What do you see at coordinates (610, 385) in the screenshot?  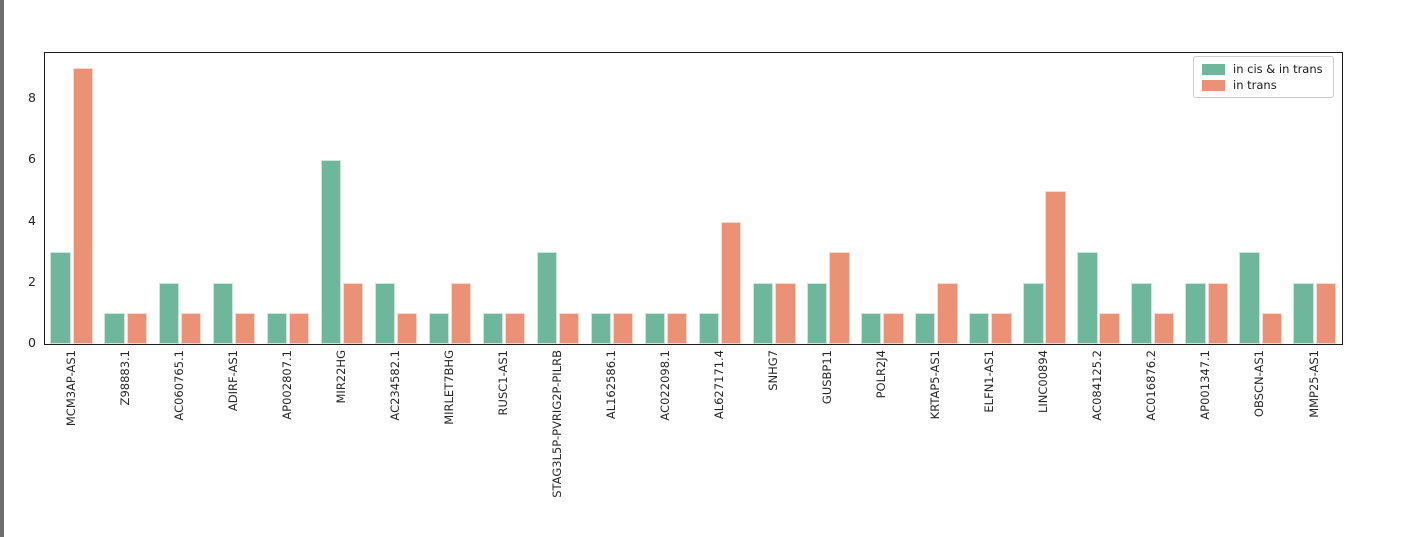 I see `x-tick-label: AL162586.1` at bounding box center [610, 385].